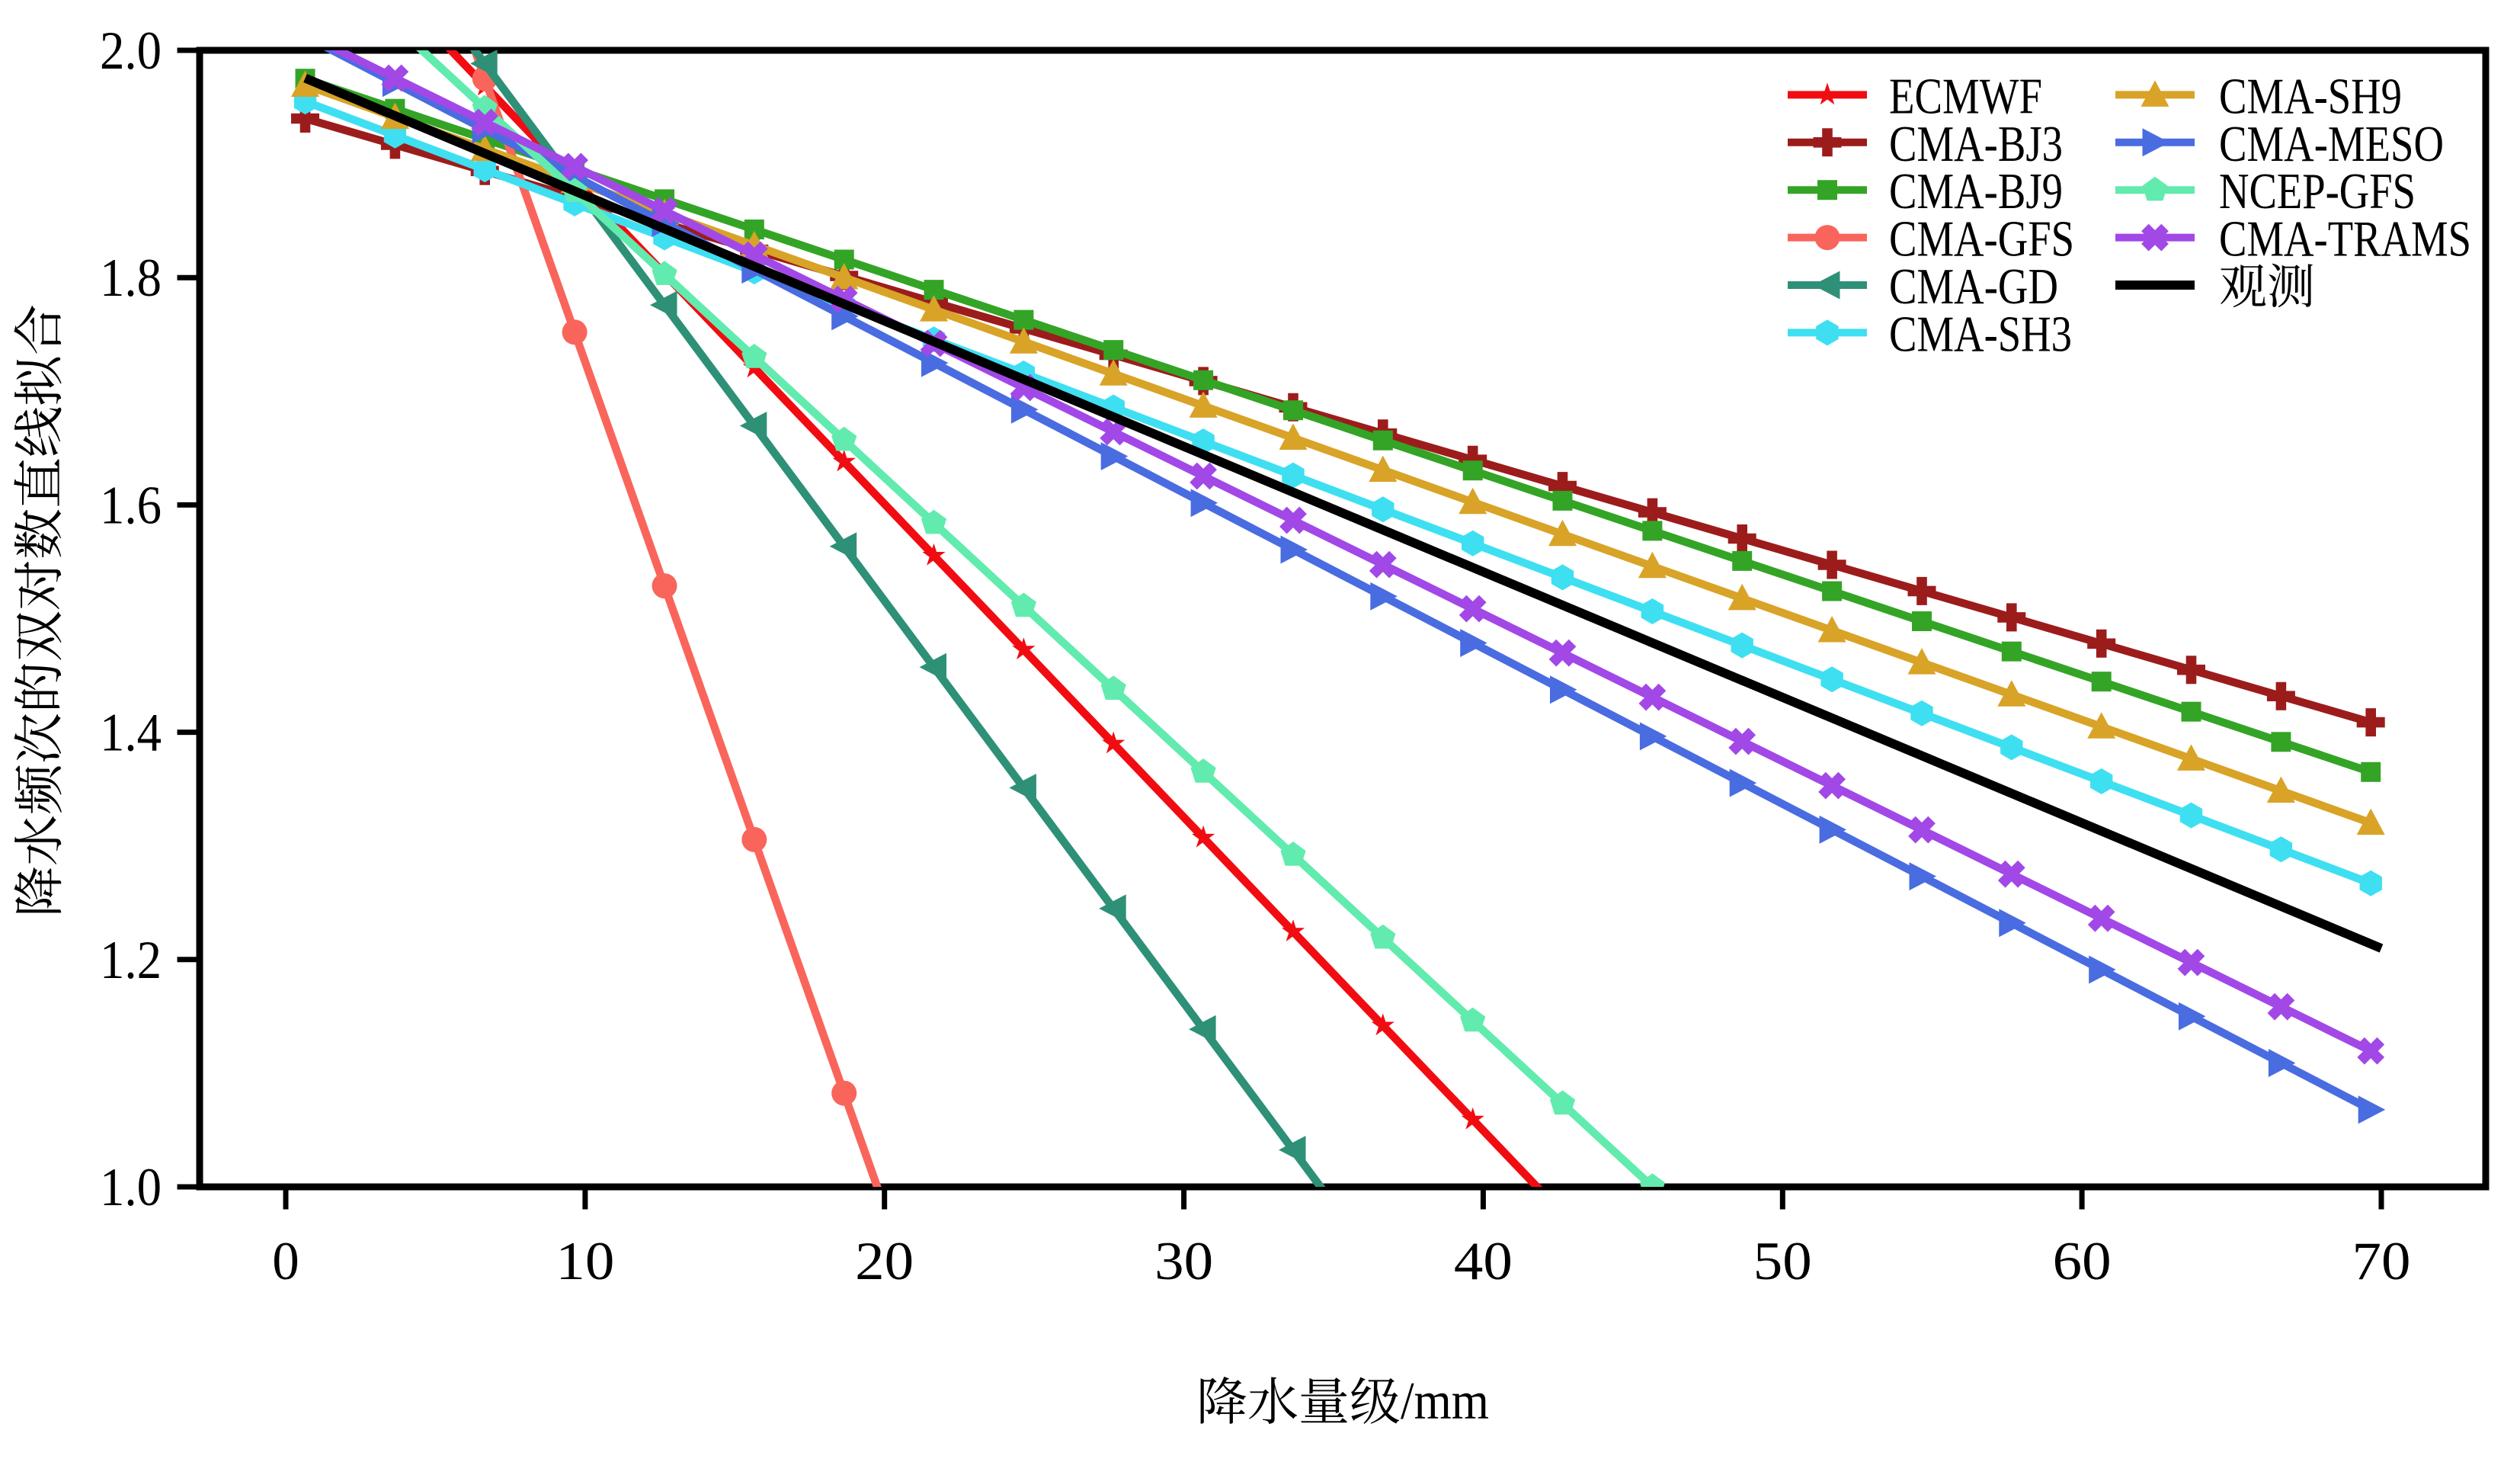 Image resolution: width=2520 pixels, height=1475 pixels. Describe the element at coordinates (1976, 144) in the screenshot. I see `svg-text: CMA-BJ3` at that location.